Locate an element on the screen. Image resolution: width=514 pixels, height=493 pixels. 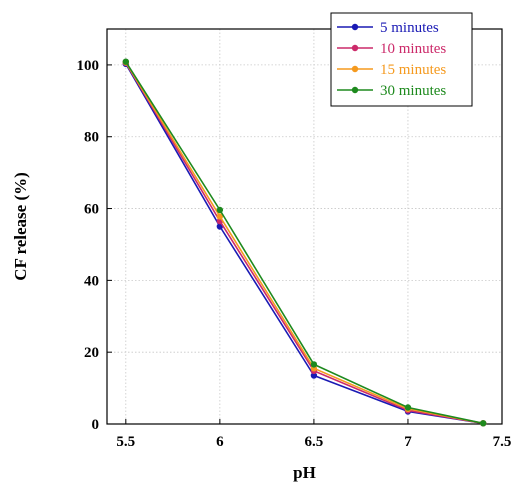
legend-label: 10 minutes is located at coordinates (413, 49).